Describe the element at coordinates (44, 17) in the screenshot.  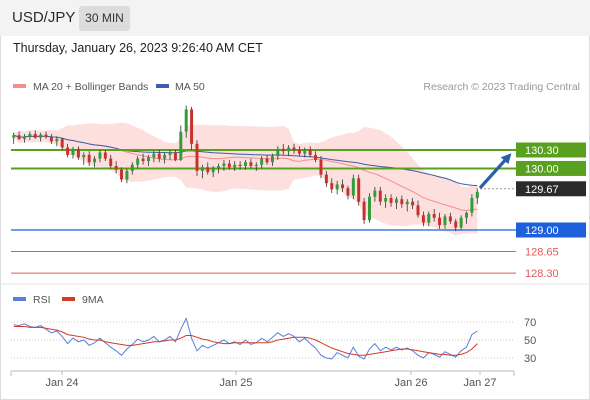
I see `symbol-title: USD/JPY` at that location.